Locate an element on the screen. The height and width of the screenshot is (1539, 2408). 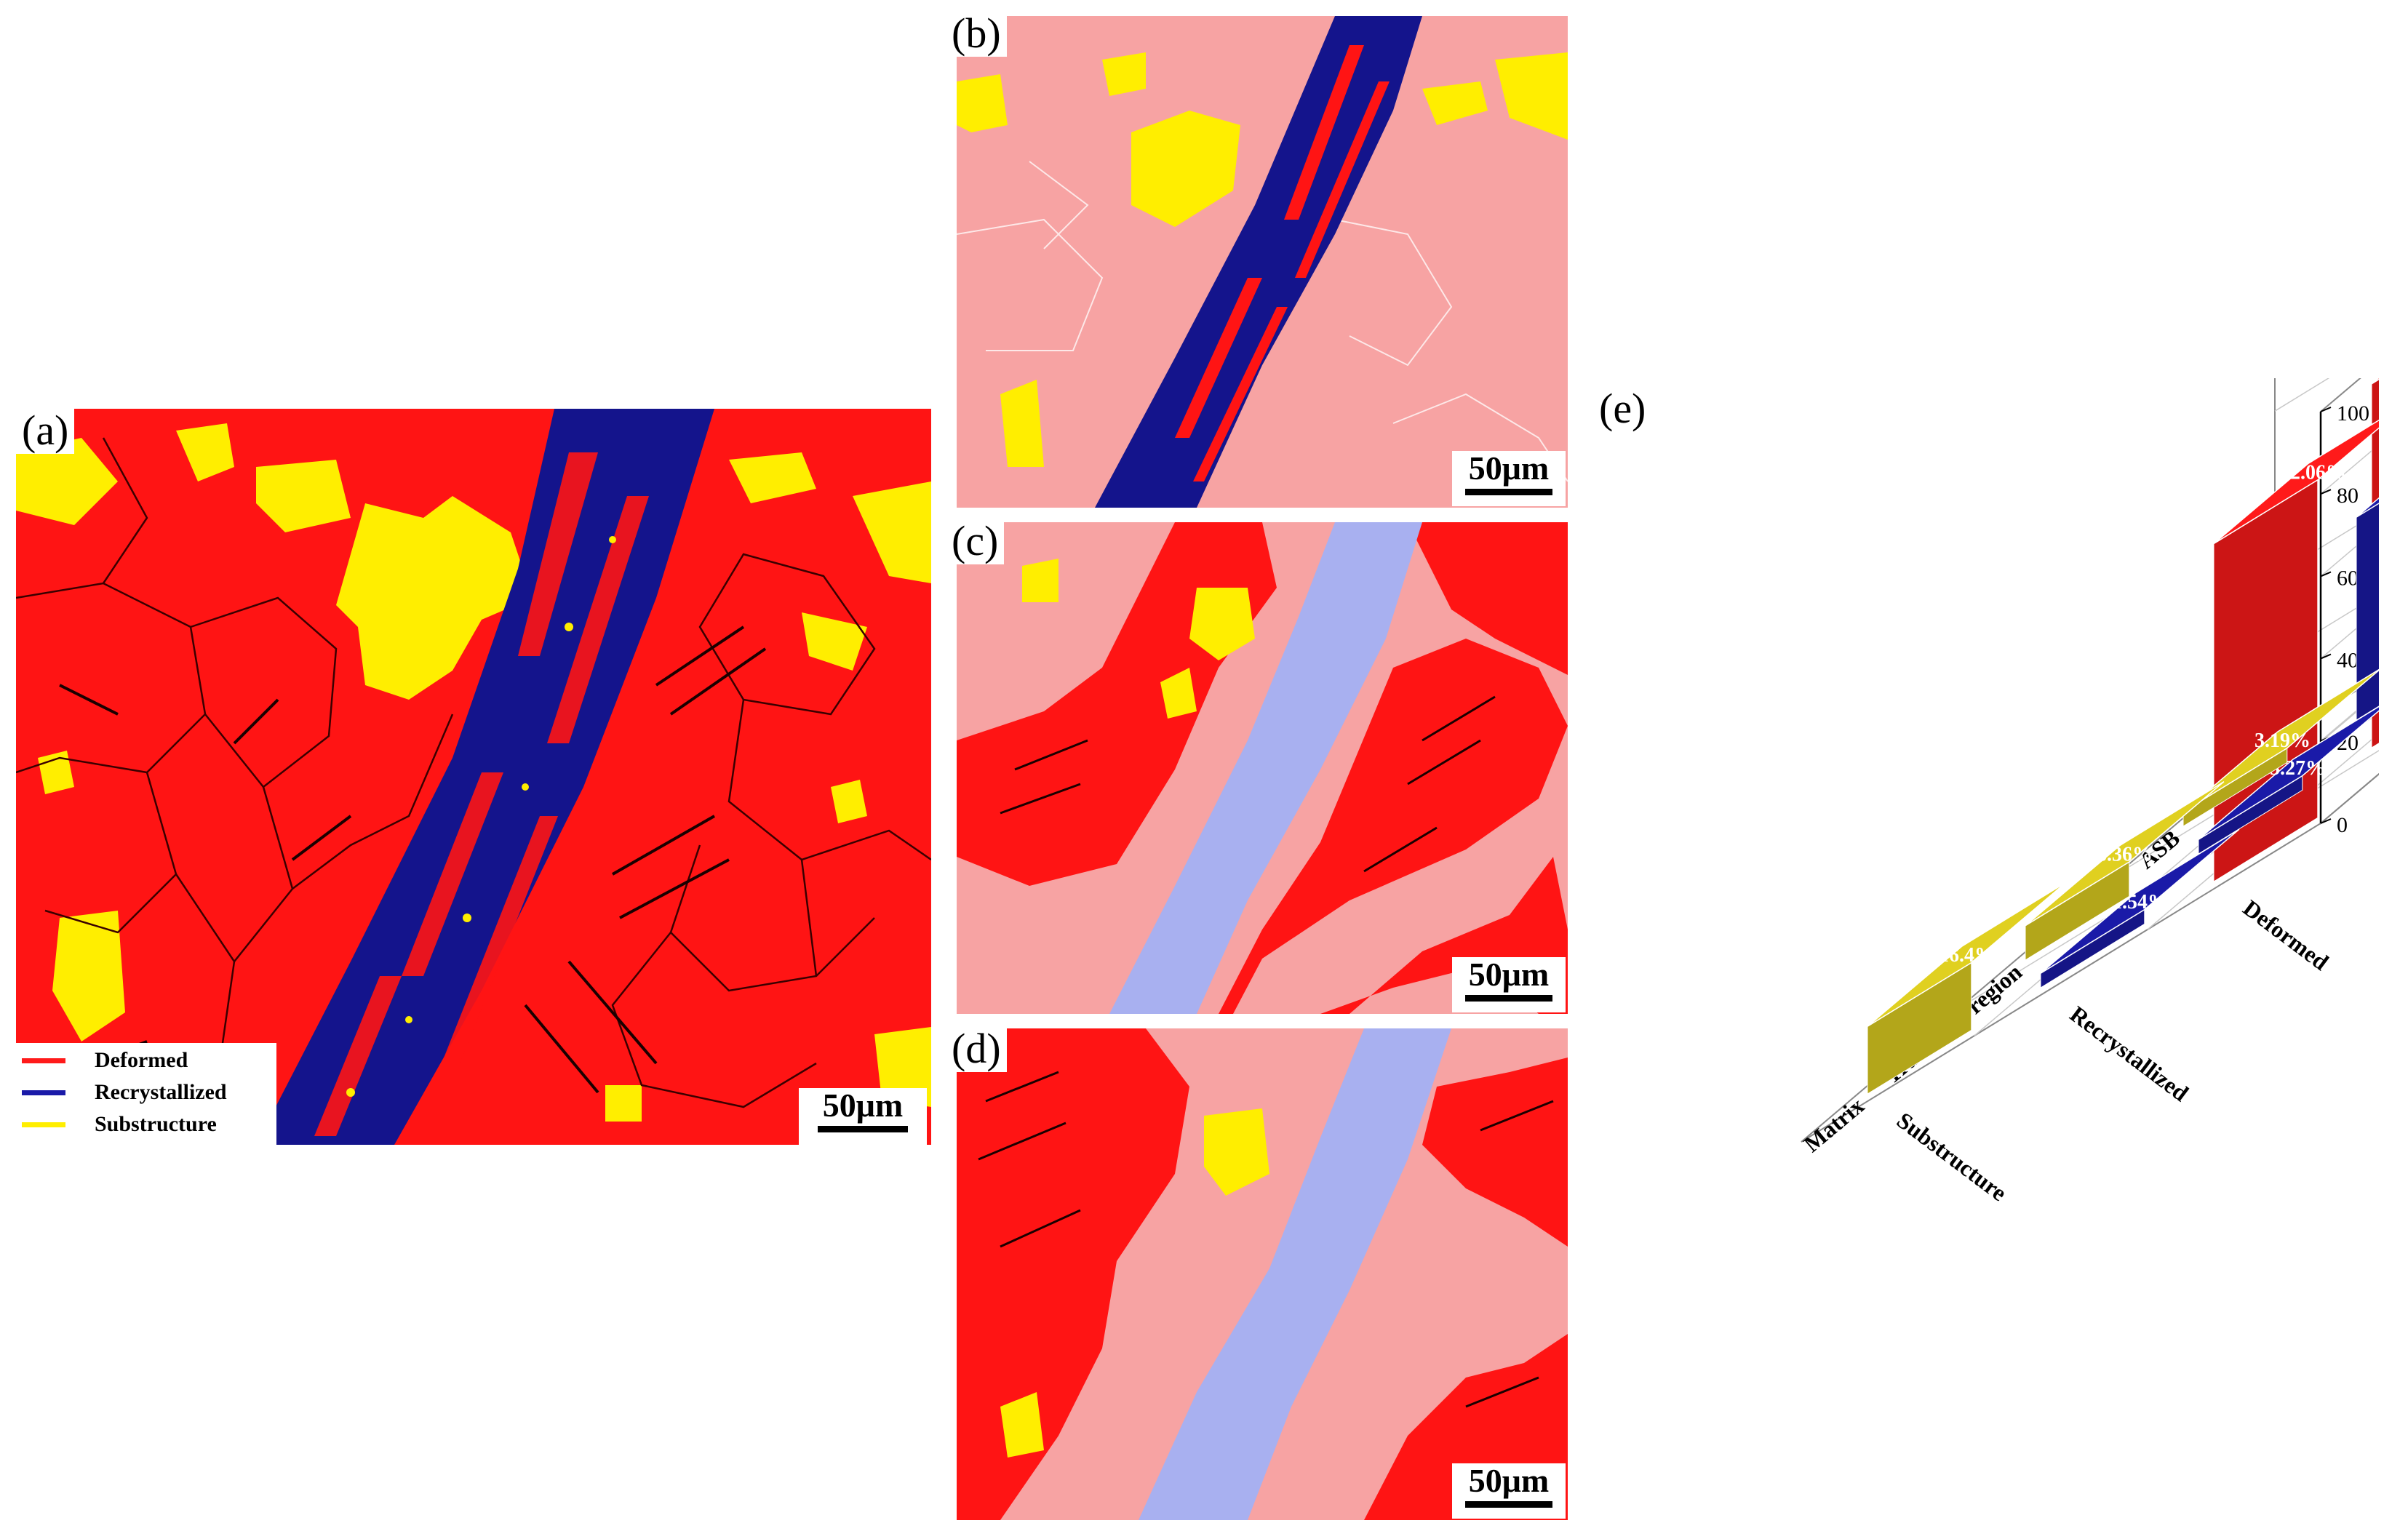
scale-bar-c-line is located at coordinates (1508, 998).